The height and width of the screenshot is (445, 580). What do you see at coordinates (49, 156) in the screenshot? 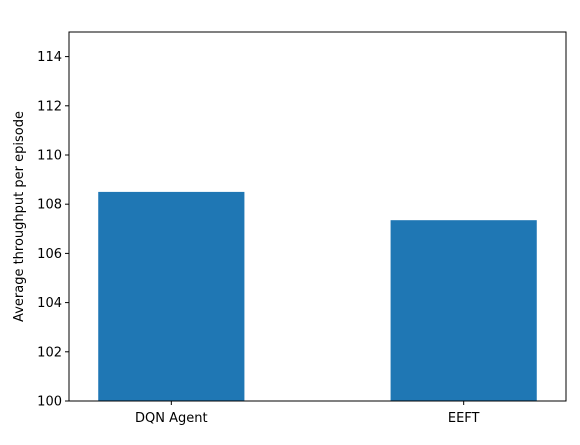
I see `y-tick-label: 110` at bounding box center [49, 156].